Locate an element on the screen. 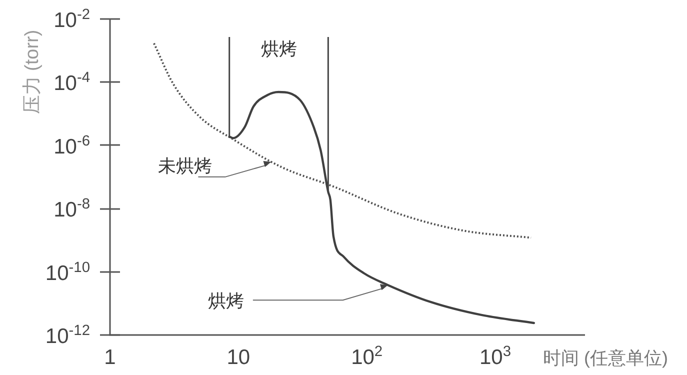 The image size is (687, 375). x-tick-label: 10$^{2}$ is located at coordinates (367, 356).